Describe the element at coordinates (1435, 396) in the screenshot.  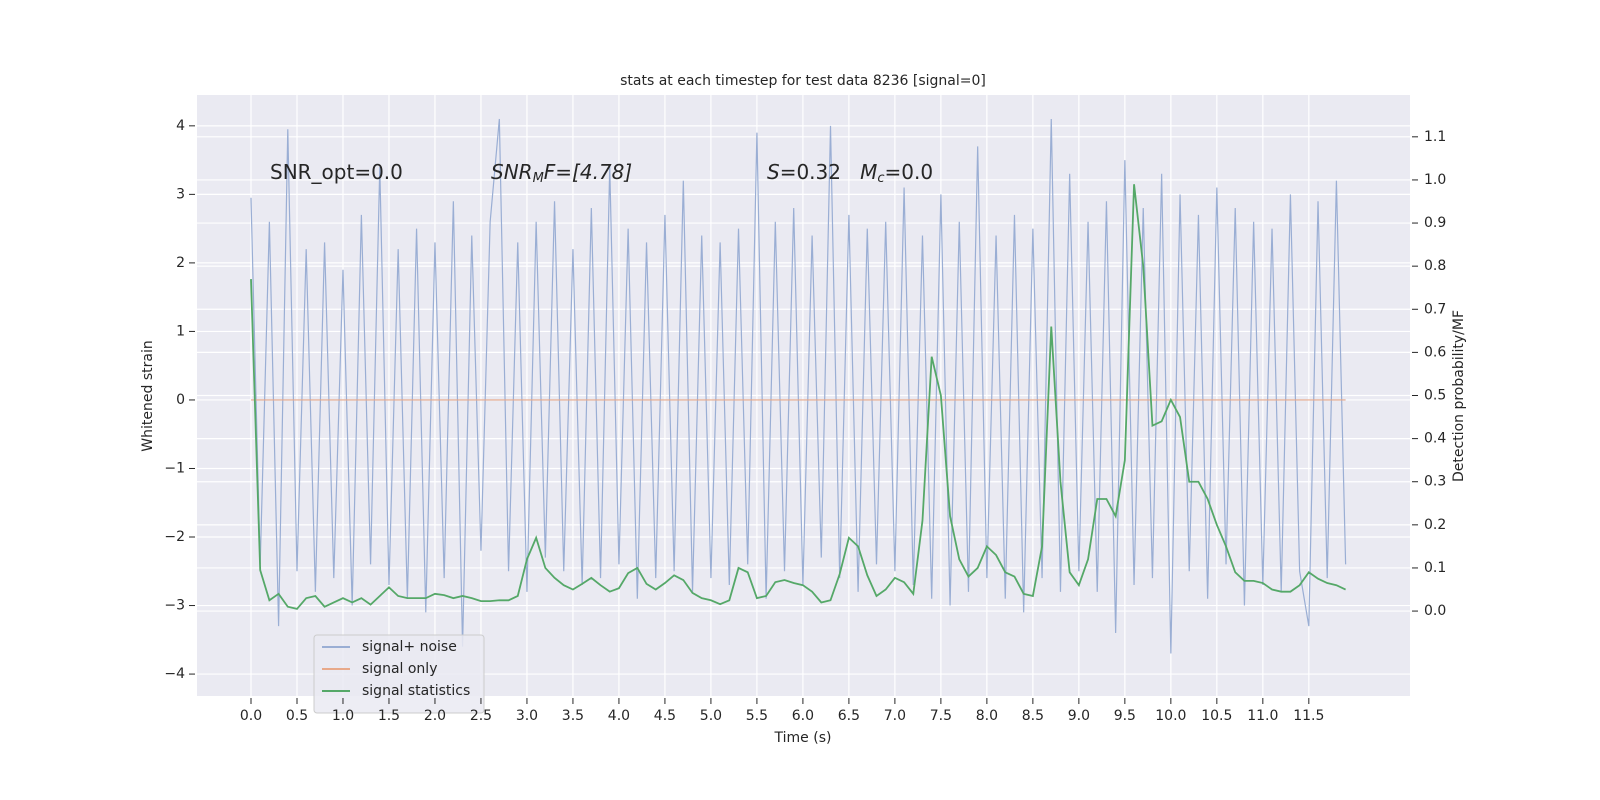
I see `y2-tick-label: 0.5` at that location.